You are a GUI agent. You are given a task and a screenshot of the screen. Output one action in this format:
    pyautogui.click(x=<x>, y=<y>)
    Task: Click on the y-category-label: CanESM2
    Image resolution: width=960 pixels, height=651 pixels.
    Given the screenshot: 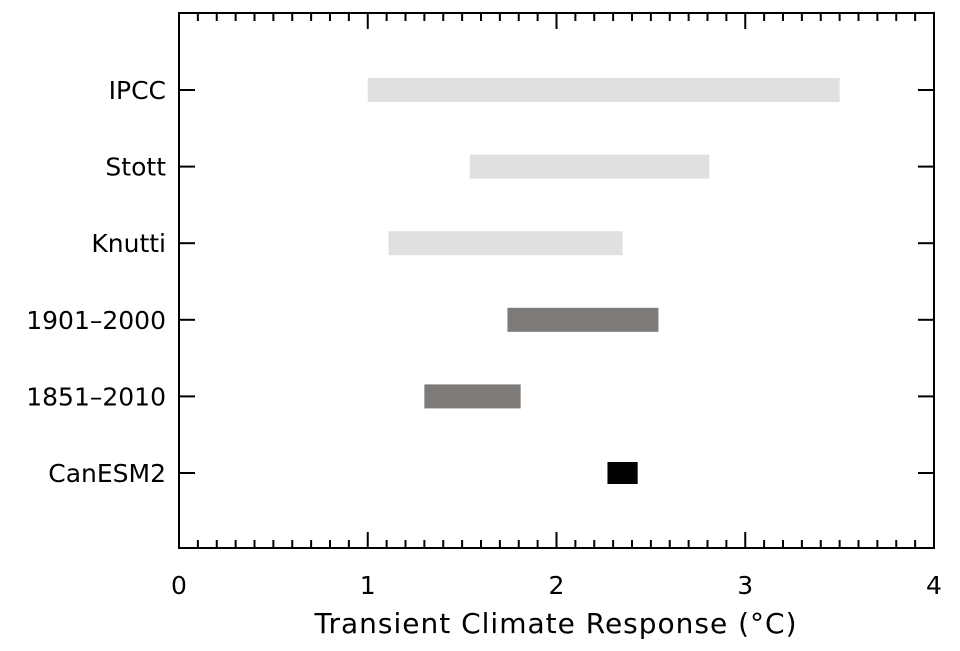 What is the action you would take?
    pyautogui.click(x=107, y=473)
    